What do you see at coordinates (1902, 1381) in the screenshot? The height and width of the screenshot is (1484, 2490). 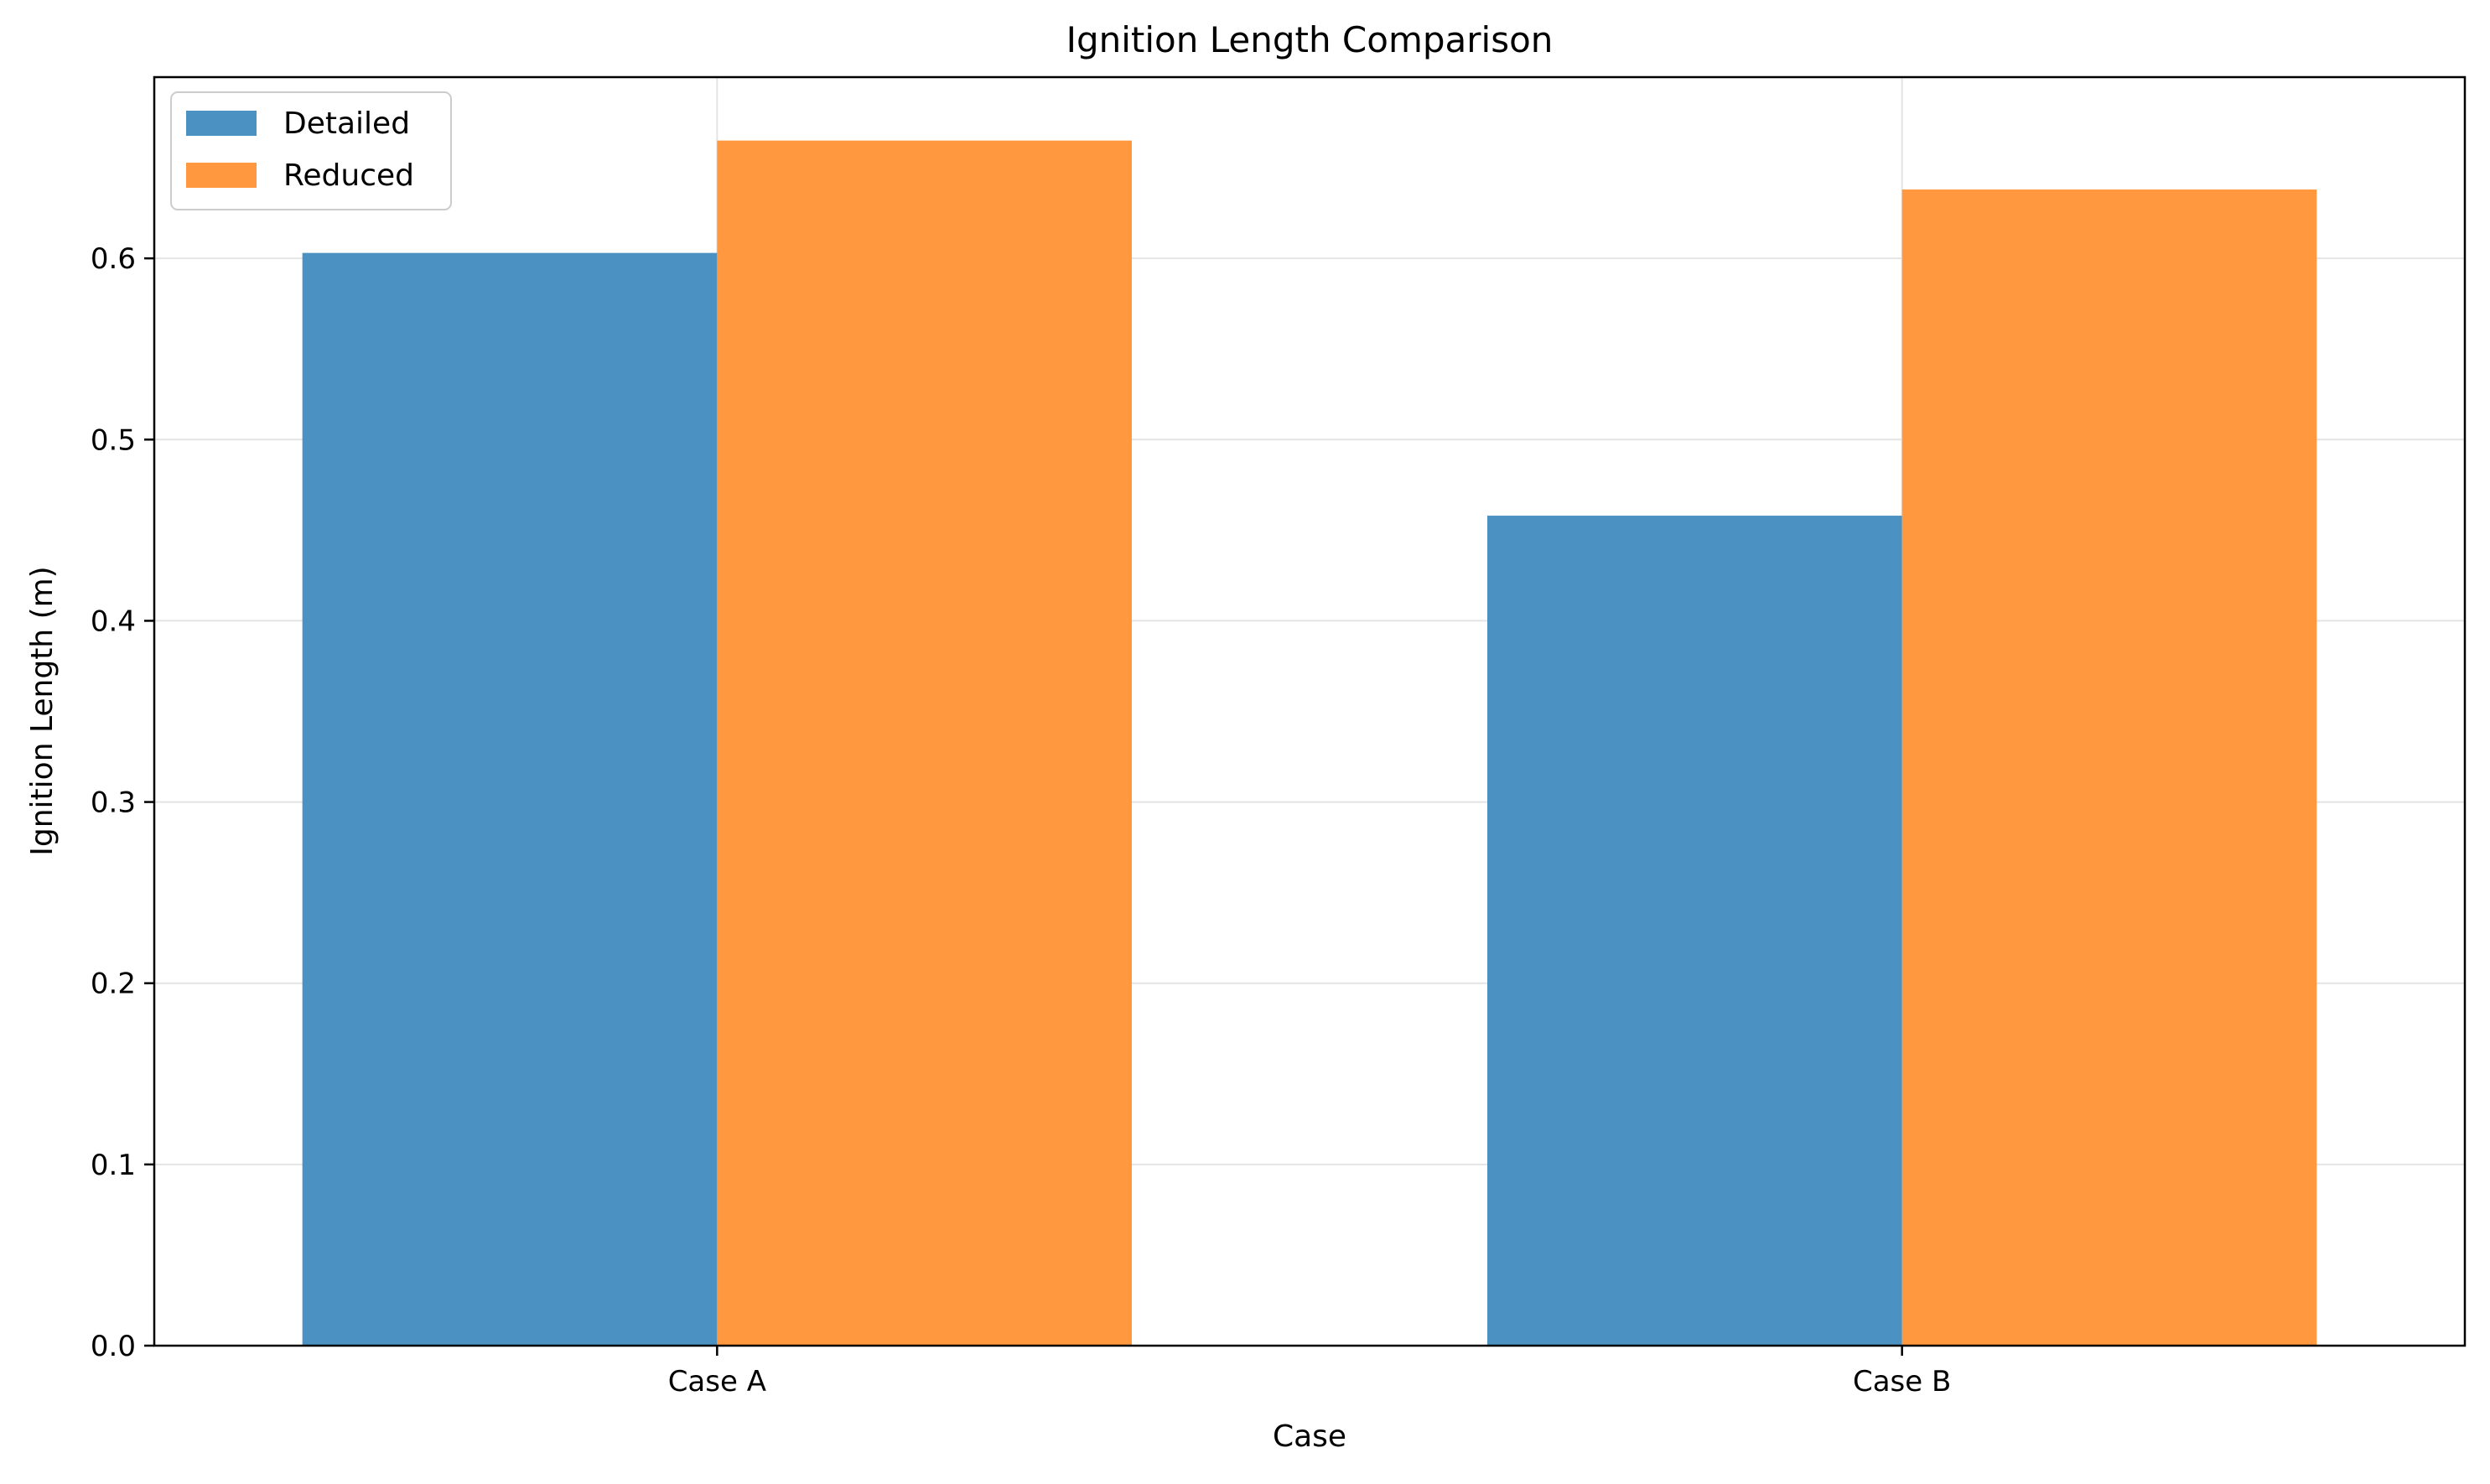 I see `x-tick-label: Case B` at bounding box center [1902, 1381].